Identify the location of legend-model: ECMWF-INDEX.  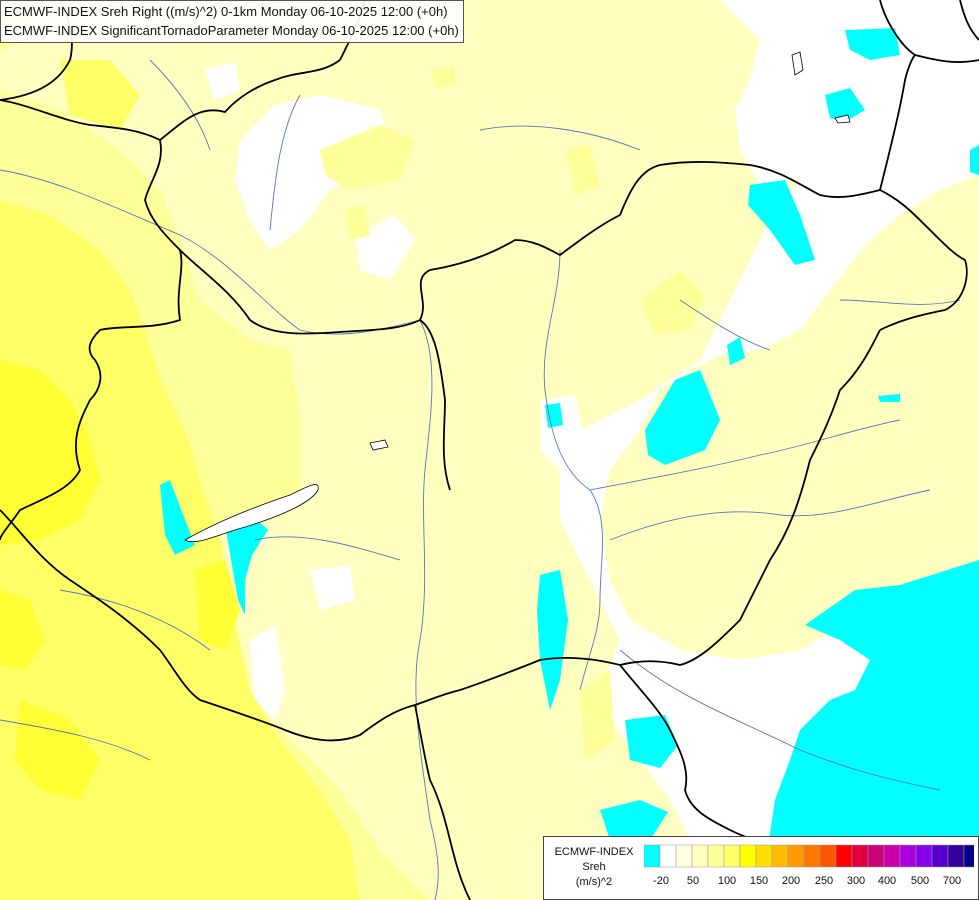
(594, 852).